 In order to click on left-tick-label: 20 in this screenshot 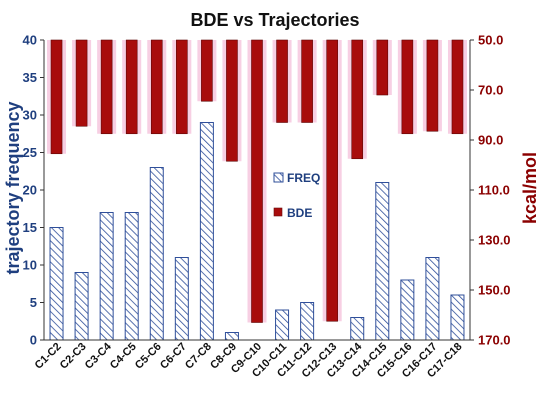, I will do `click(30, 190)`.